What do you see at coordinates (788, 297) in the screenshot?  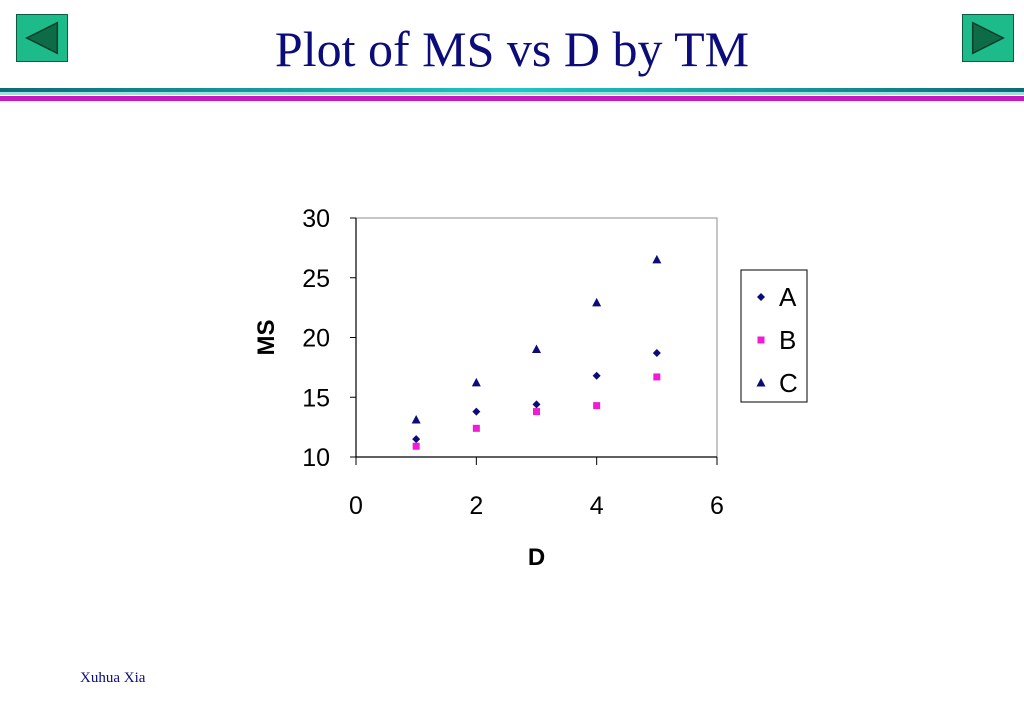 I see `legend-label-a: A` at bounding box center [788, 297].